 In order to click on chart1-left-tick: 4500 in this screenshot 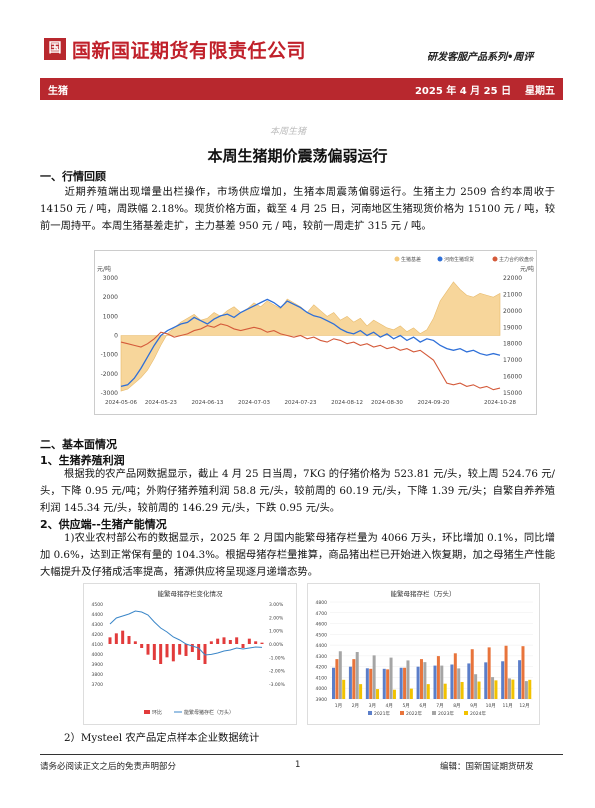, I will do `click(98, 605)`.